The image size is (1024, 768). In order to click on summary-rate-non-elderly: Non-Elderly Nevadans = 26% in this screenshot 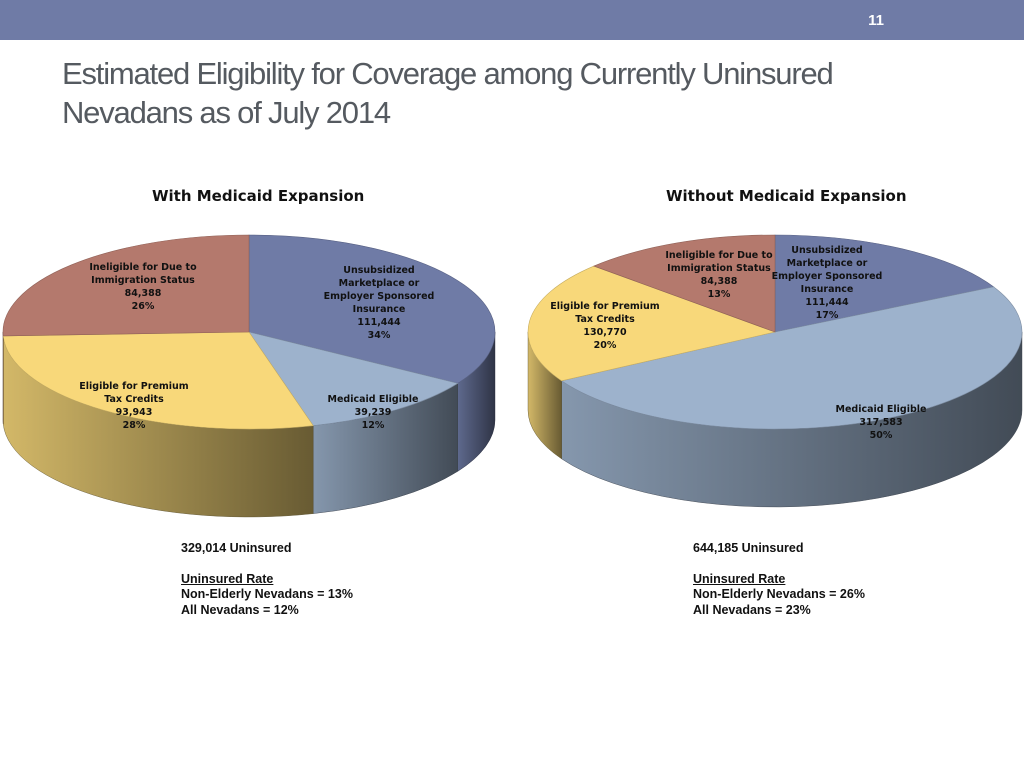, I will do `click(779, 594)`.